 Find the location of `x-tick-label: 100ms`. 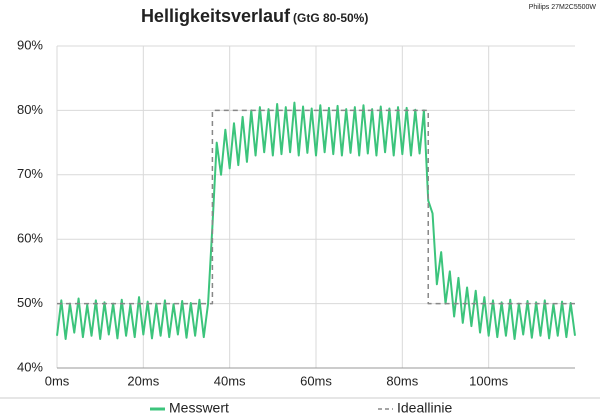

x-tick-label: 100ms is located at coordinates (489, 380).